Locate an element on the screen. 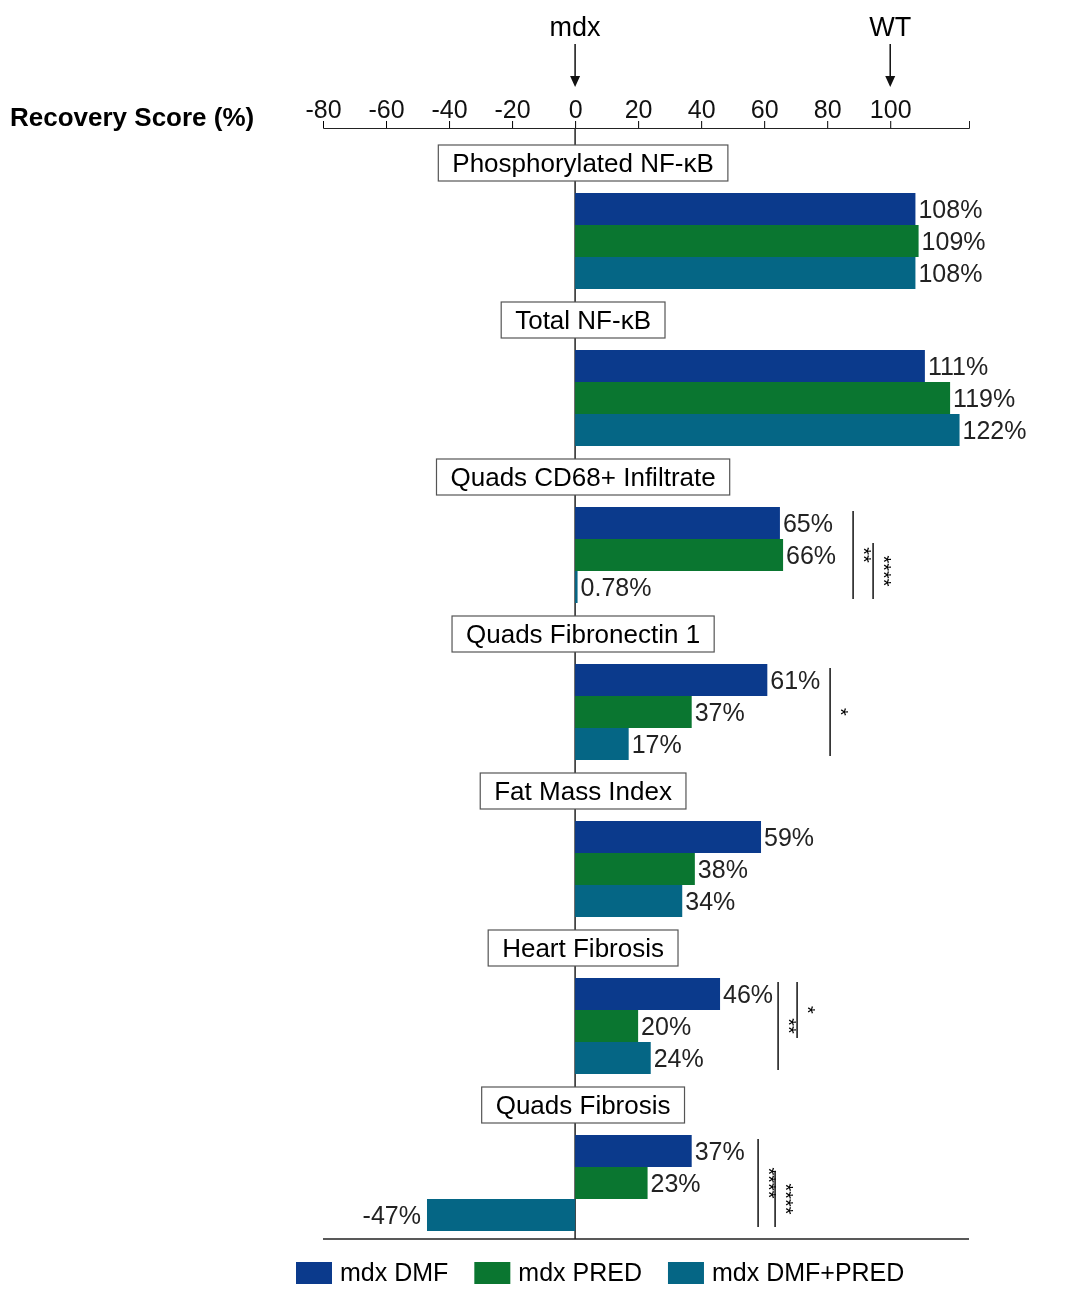  data-label: 61% is located at coordinates (795, 680).